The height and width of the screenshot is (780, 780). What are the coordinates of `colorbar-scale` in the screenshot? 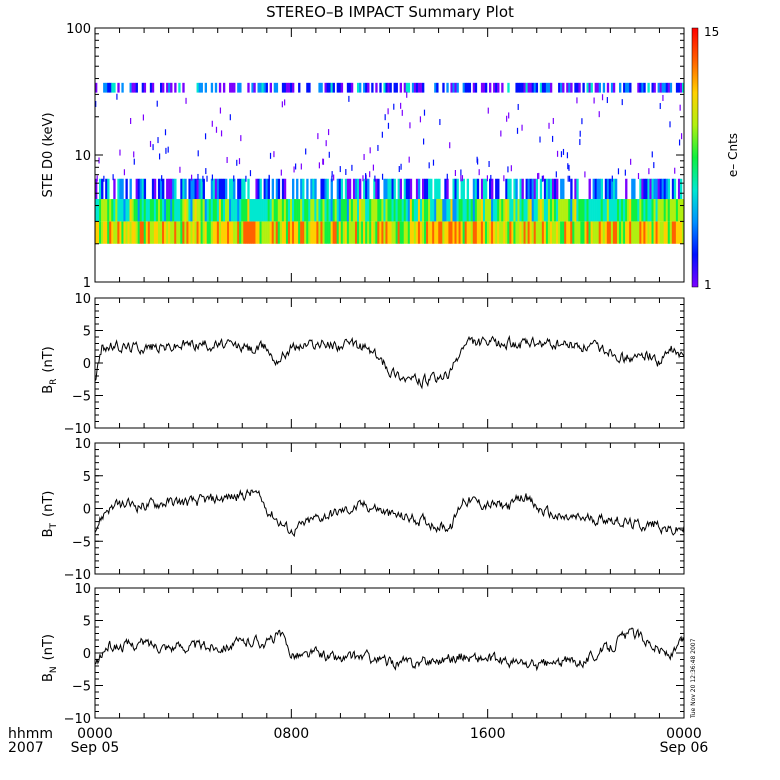 It's located at (695, 157).